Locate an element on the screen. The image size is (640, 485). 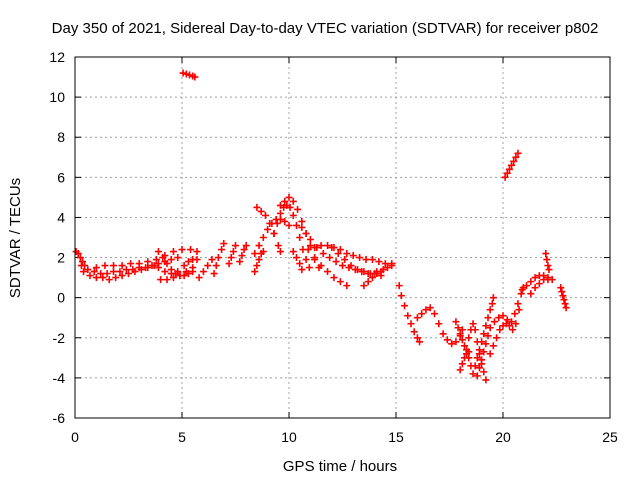
x-tick-label: 10 is located at coordinates (289, 437).